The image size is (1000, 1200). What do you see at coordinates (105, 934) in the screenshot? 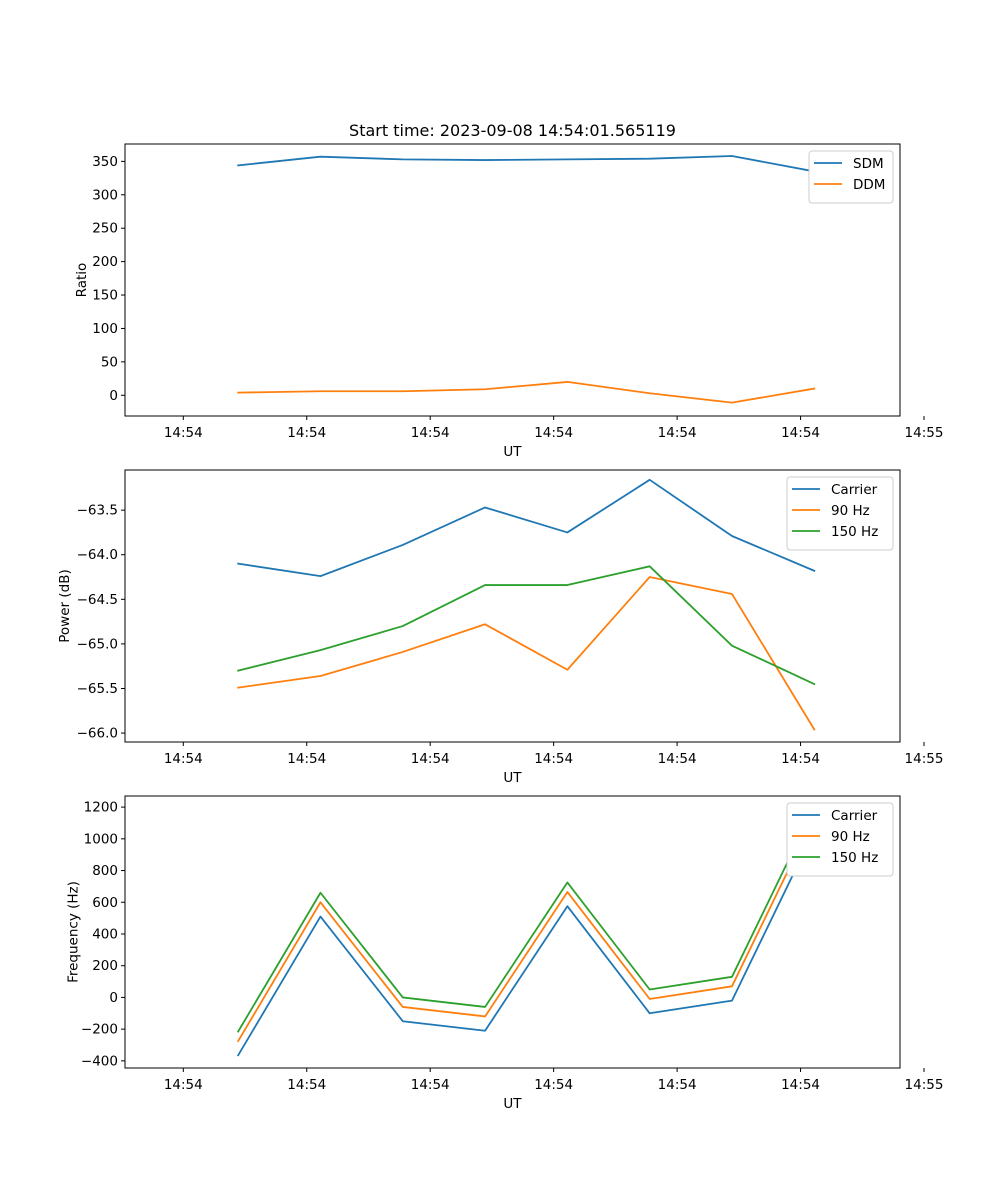
I see `y-tick-label: 400` at bounding box center [105, 934].